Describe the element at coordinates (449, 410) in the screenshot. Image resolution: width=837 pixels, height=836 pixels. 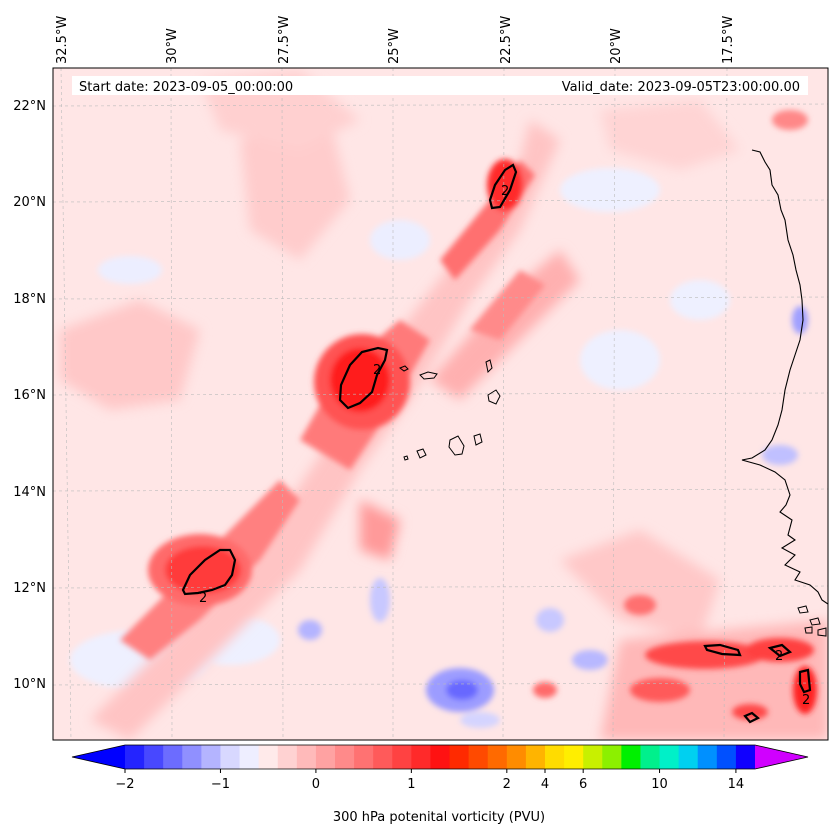
I see `cape-verde-islands` at that location.